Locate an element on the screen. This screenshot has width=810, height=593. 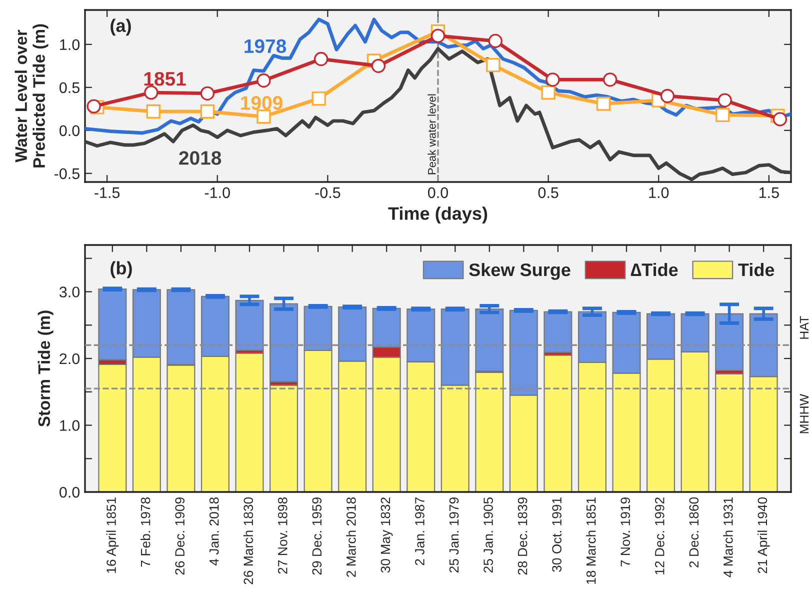
x-tick-label: 1.0 is located at coordinates (659, 192).